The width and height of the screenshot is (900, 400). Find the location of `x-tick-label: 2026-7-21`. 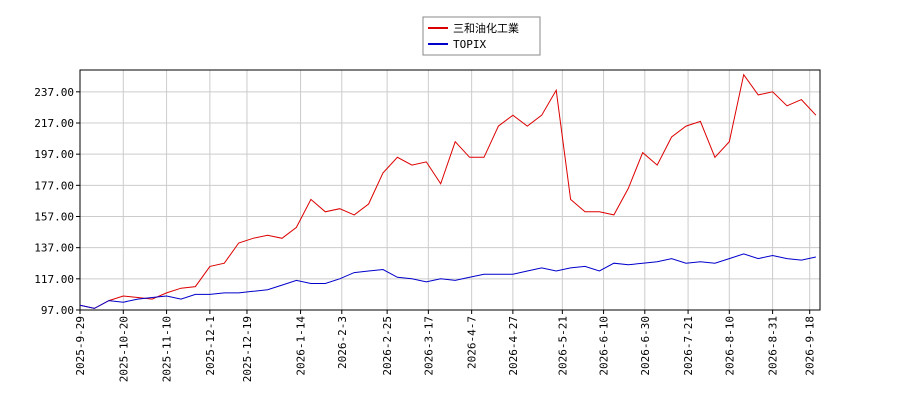

x-tick-label: 2026-7-21 is located at coordinates (688, 346).